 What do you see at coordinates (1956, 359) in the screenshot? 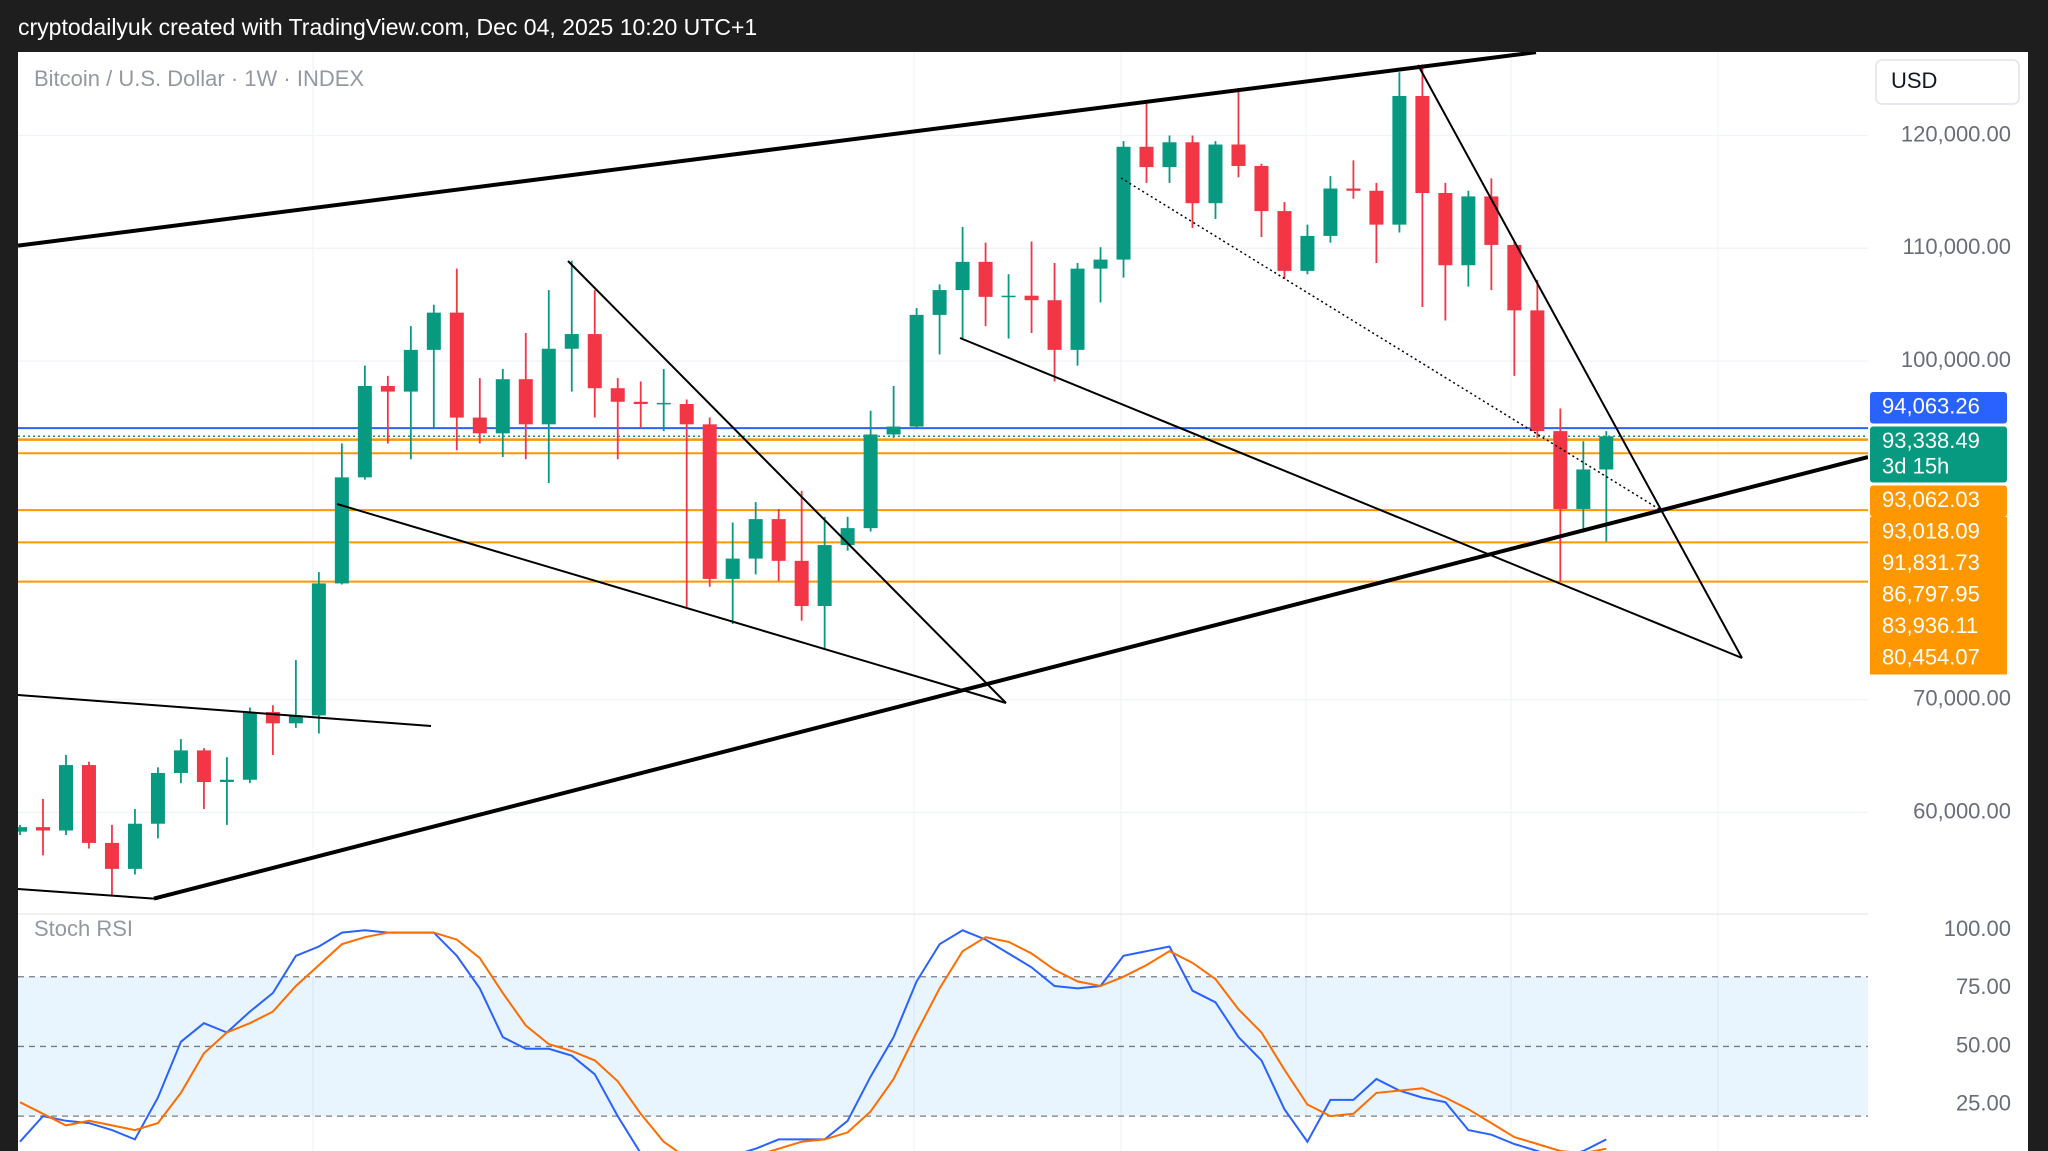
I see `y-tick-label: 100,000.00` at bounding box center [1956, 359].